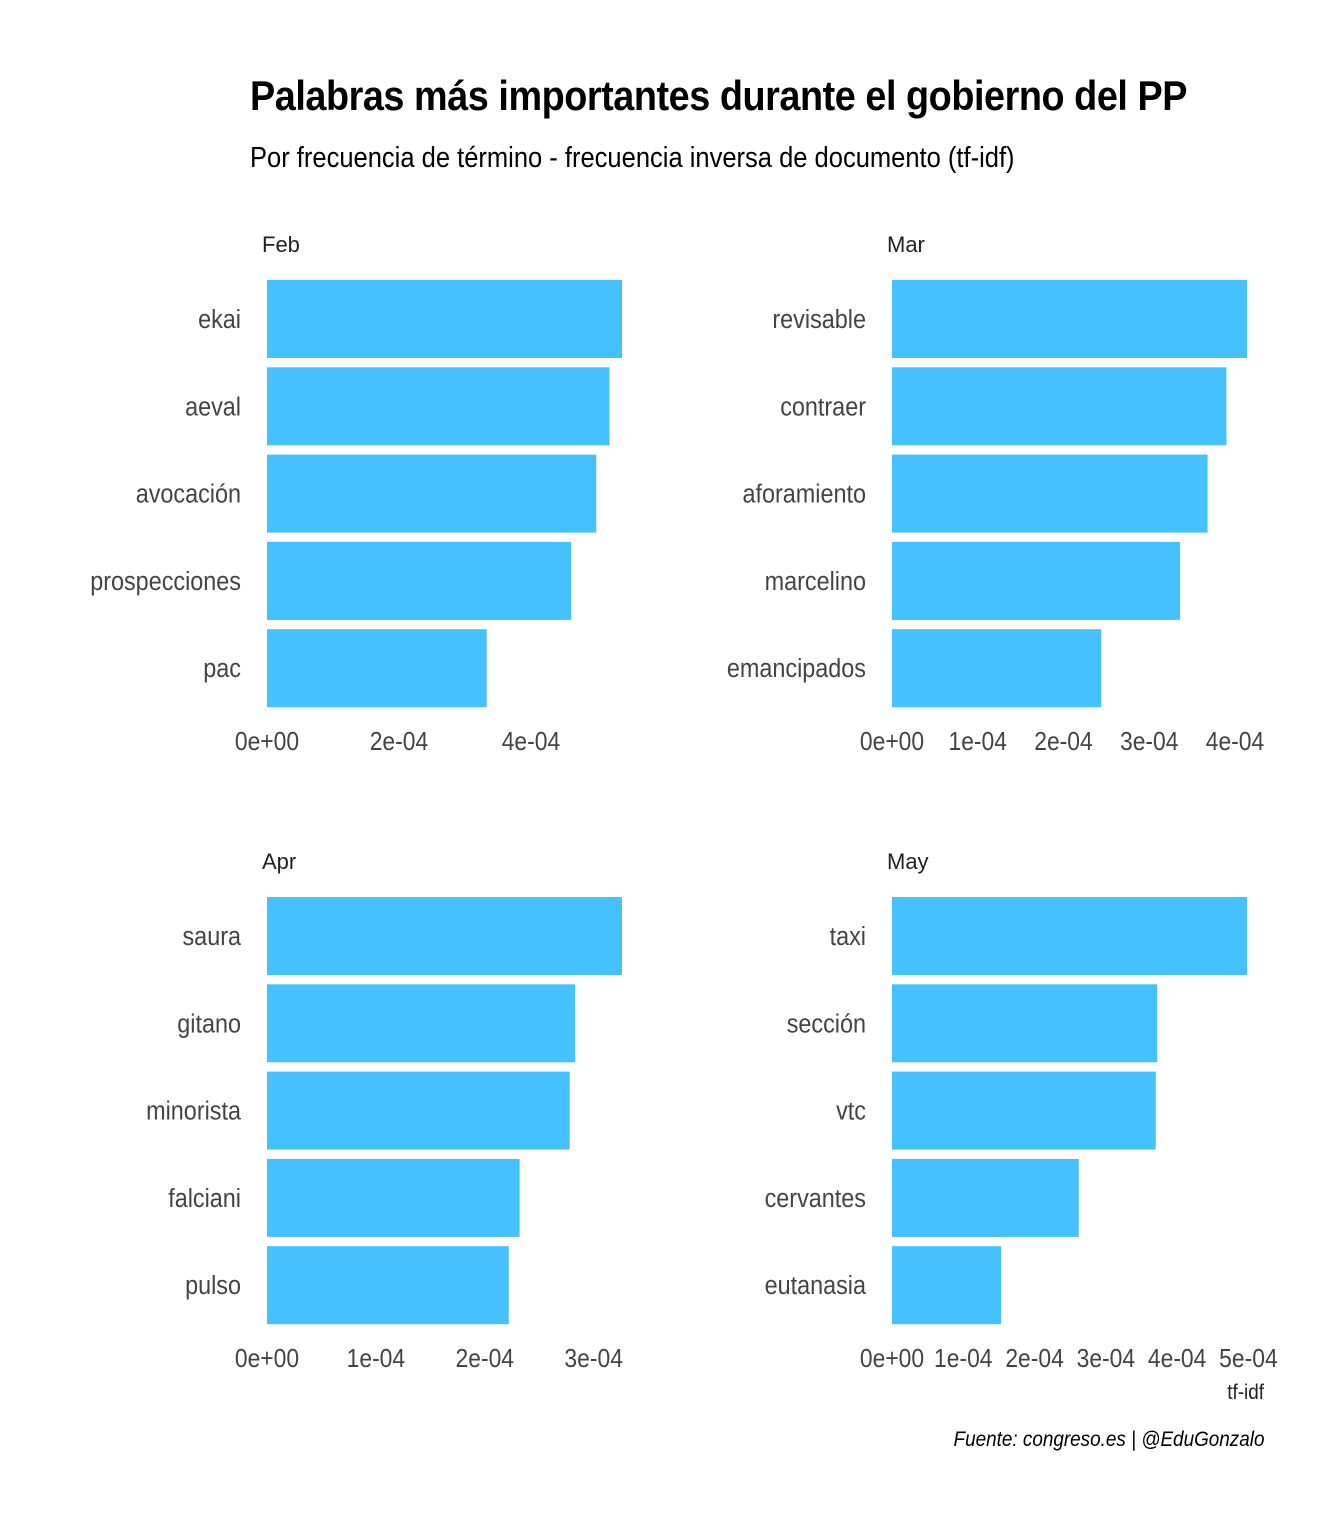  Describe the element at coordinates (908, 861) in the screenshot. I see `facet-label-may: May` at that location.